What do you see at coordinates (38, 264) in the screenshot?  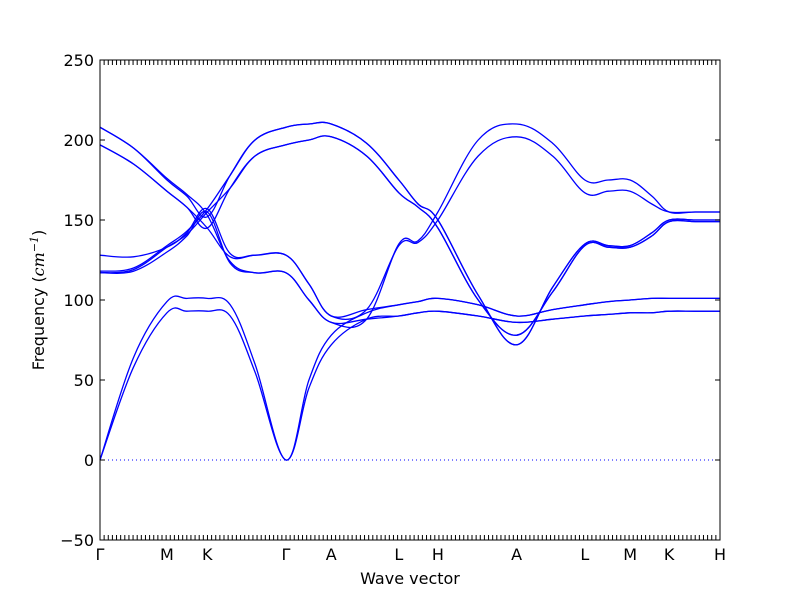 I see `y-axis-title-unit: cm` at bounding box center [38, 264].